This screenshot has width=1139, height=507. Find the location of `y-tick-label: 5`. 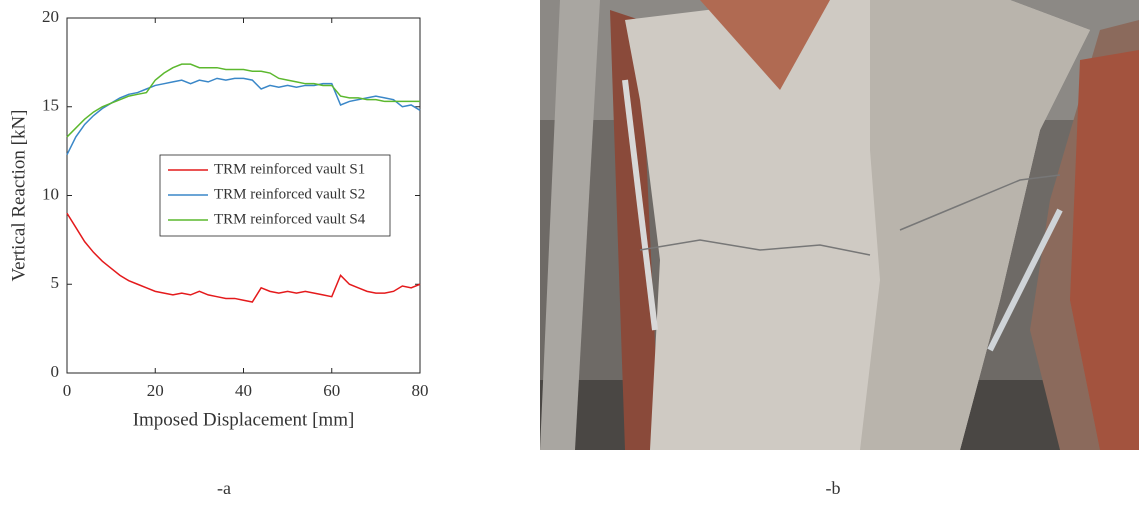

y-tick-label: 5 is located at coordinates (55, 282).